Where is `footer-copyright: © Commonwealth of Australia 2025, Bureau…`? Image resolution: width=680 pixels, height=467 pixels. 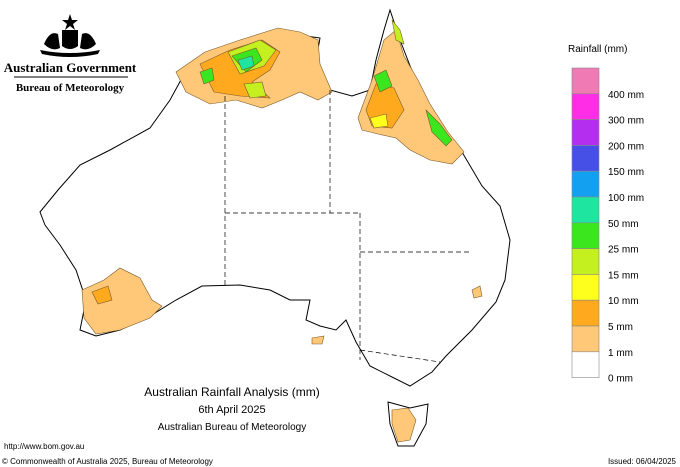 footer-copyright: © Commonwealth of Australia 2025, Bureau… is located at coordinates (107, 461).